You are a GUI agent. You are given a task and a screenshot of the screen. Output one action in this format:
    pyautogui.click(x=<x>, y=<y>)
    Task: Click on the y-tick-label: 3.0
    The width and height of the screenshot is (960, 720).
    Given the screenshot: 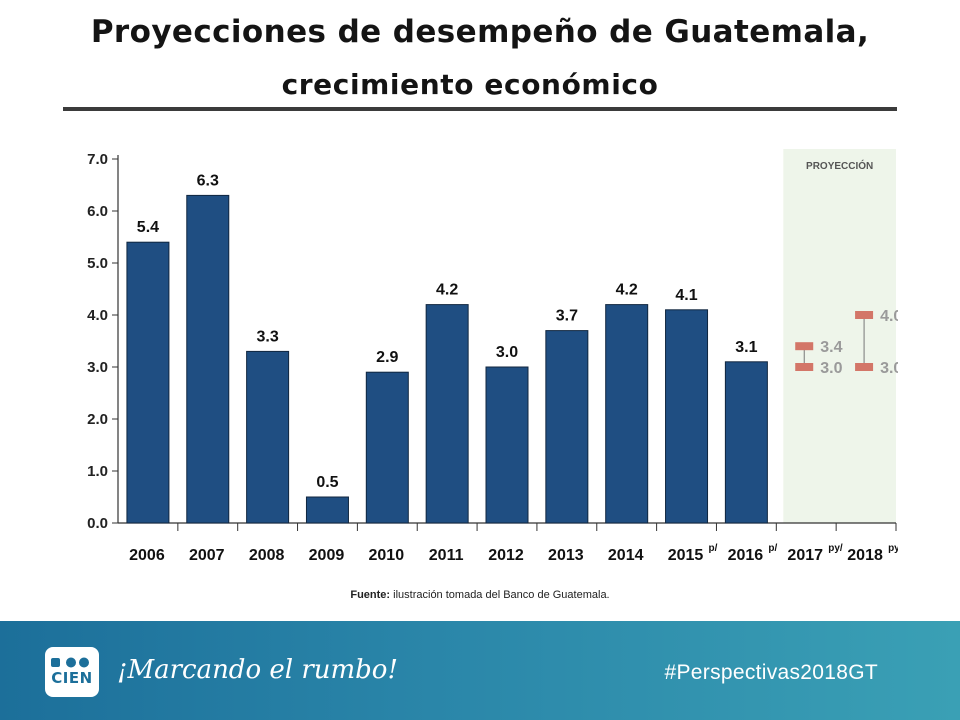 What is the action you would take?
    pyautogui.click(x=97, y=367)
    